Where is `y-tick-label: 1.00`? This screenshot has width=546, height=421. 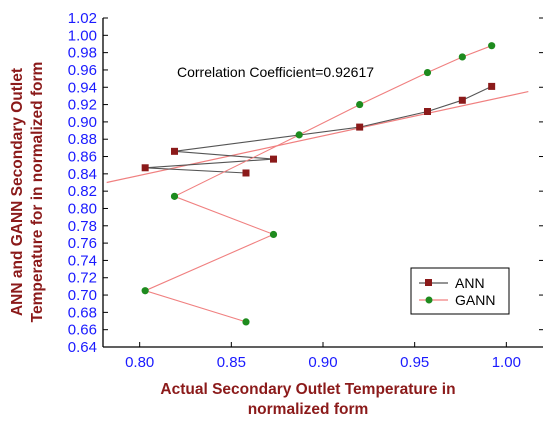 y-tick-label: 1.00 is located at coordinates (82, 35).